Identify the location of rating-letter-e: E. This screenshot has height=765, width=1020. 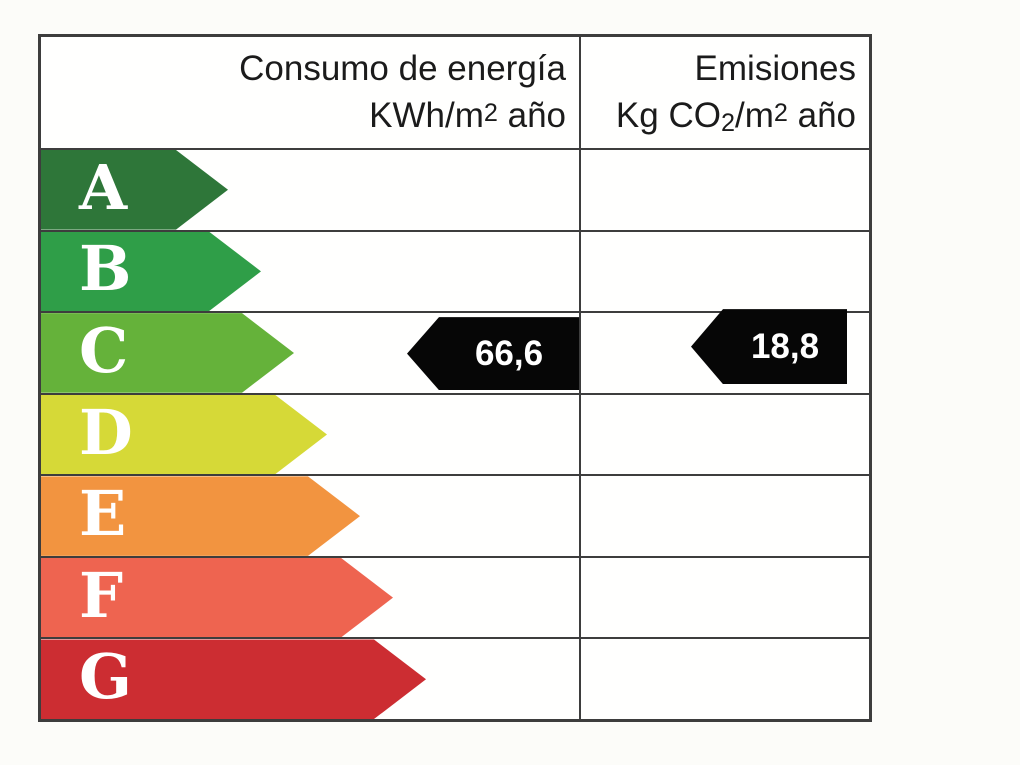
(103, 514).